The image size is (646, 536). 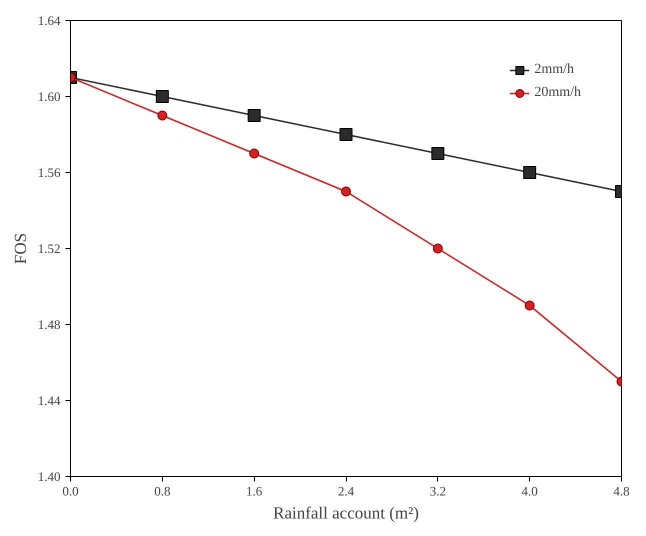 What do you see at coordinates (554, 70) in the screenshot?
I see `legend-label: 2mm/h` at bounding box center [554, 70].